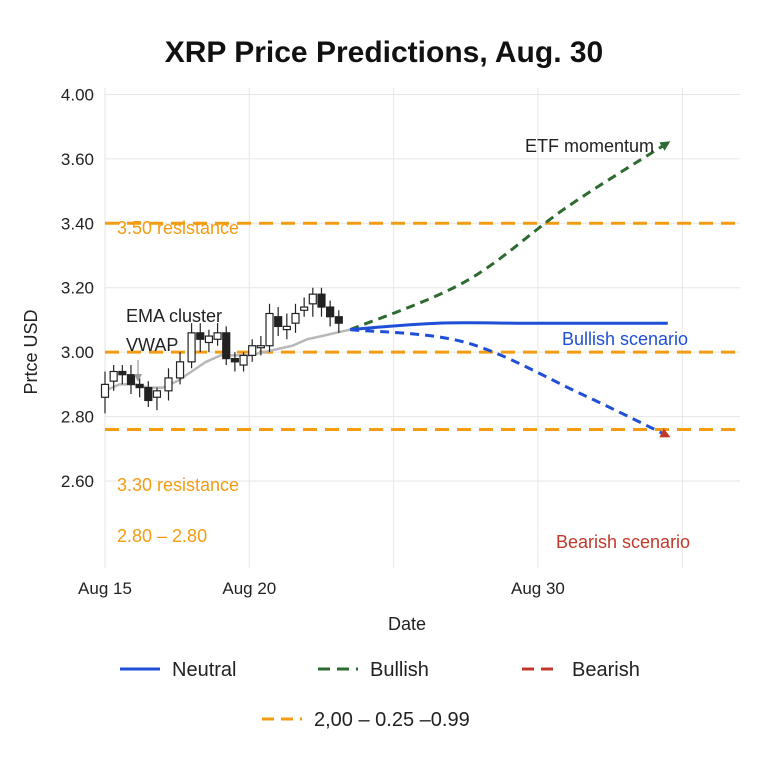 This screenshot has height=768, width=768. Describe the element at coordinates (625, 339) in the screenshot. I see `annotation-bullish-scenario: Bullish scenario` at that location.